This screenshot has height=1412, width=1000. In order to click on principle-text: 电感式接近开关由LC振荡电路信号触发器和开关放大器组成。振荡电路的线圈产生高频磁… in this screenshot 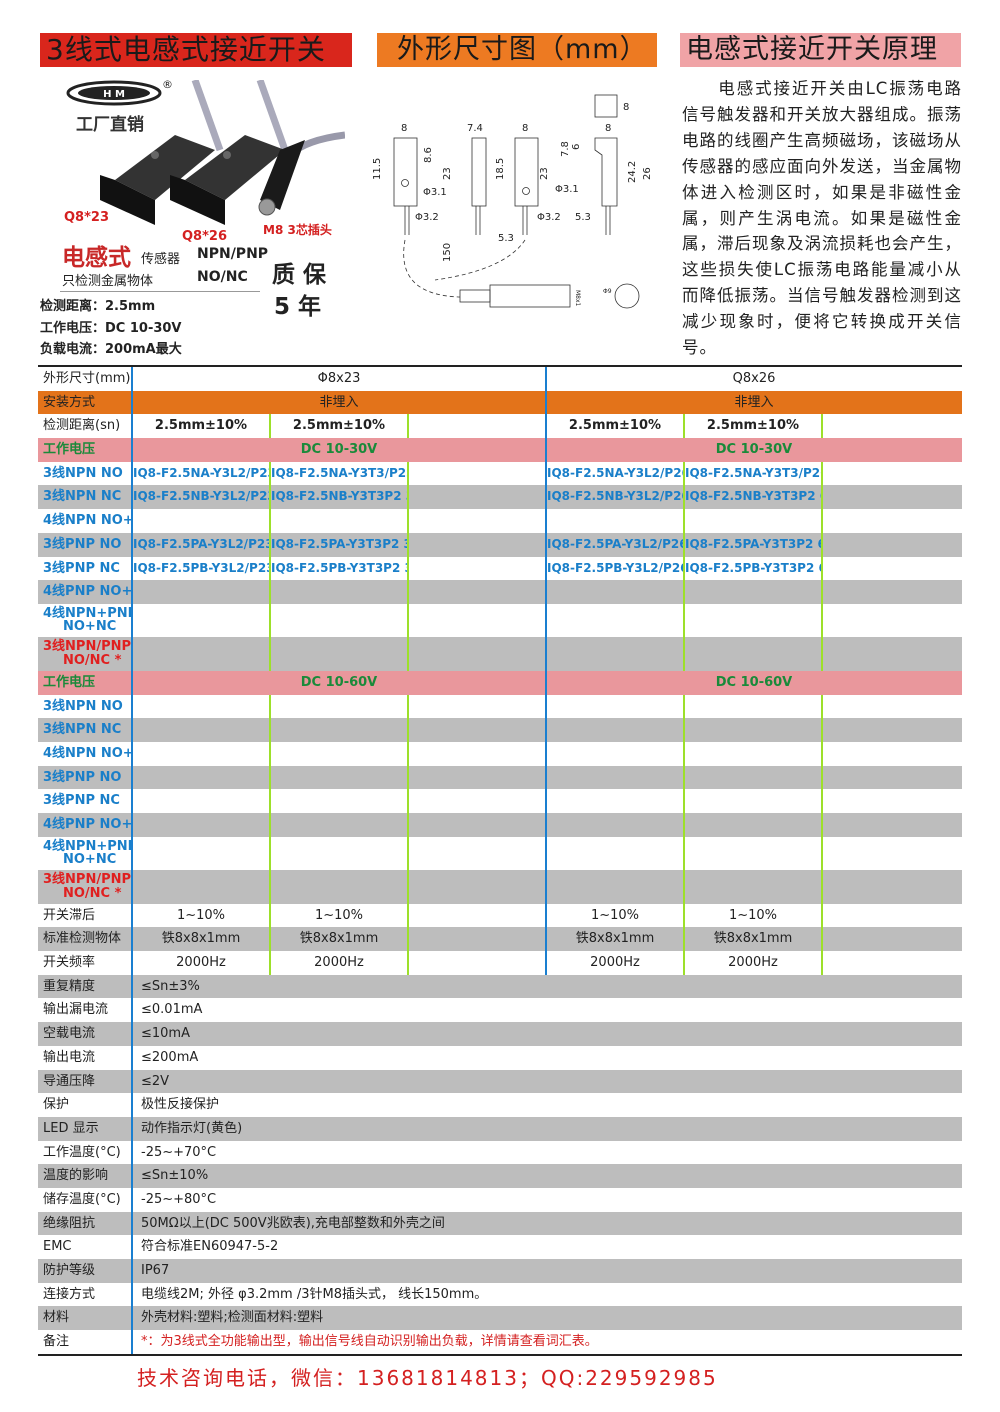, I will do `click(822, 218)`.